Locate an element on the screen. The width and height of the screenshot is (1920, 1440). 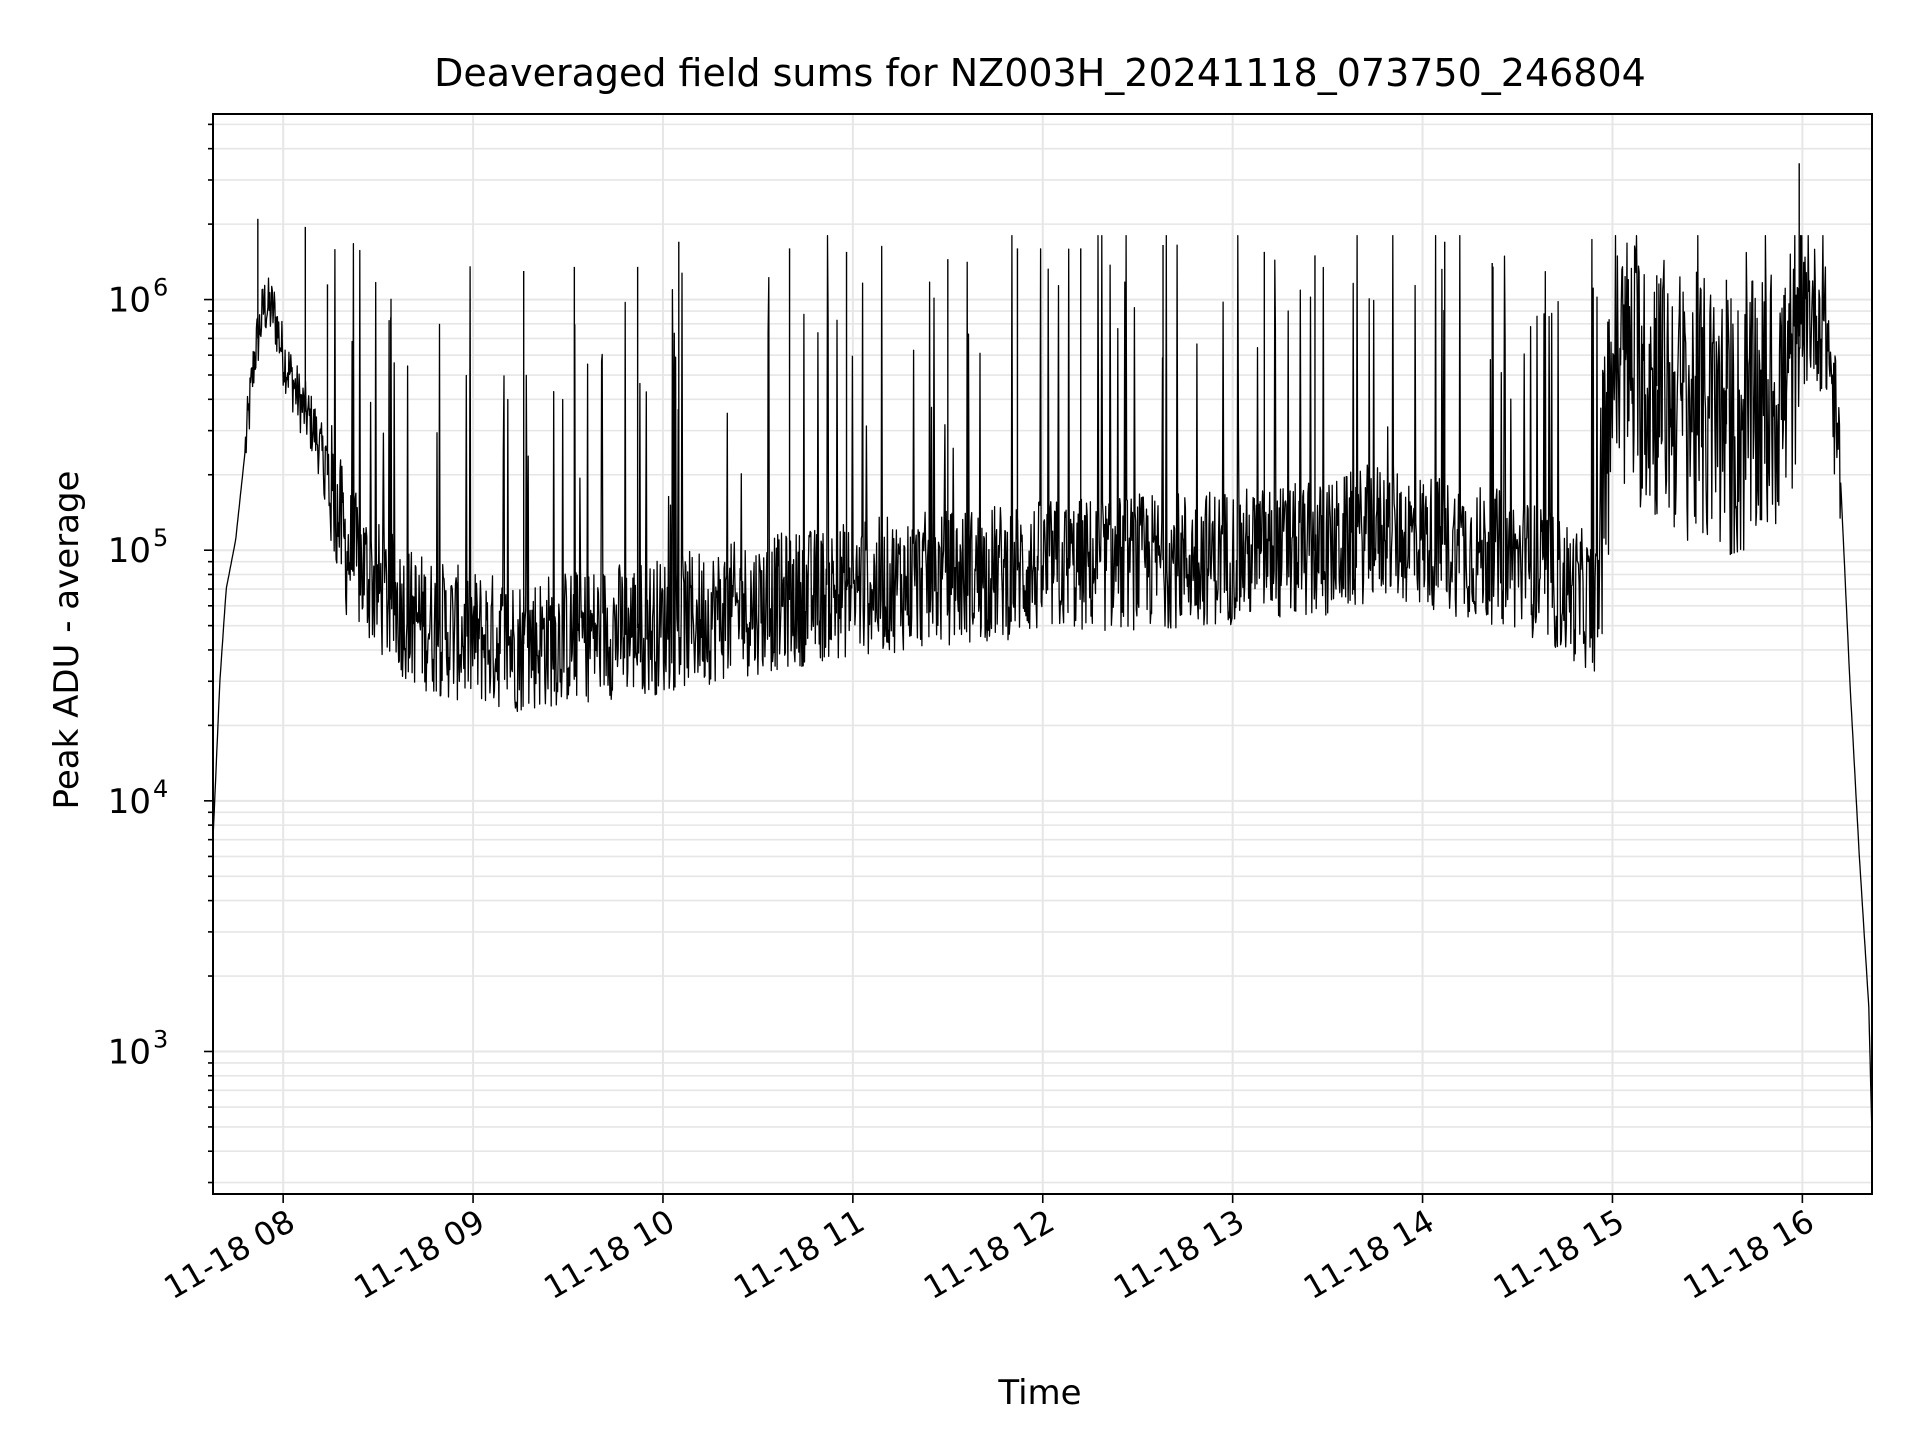
y-tick-label-exponent: 6 is located at coordinates (160, 288).